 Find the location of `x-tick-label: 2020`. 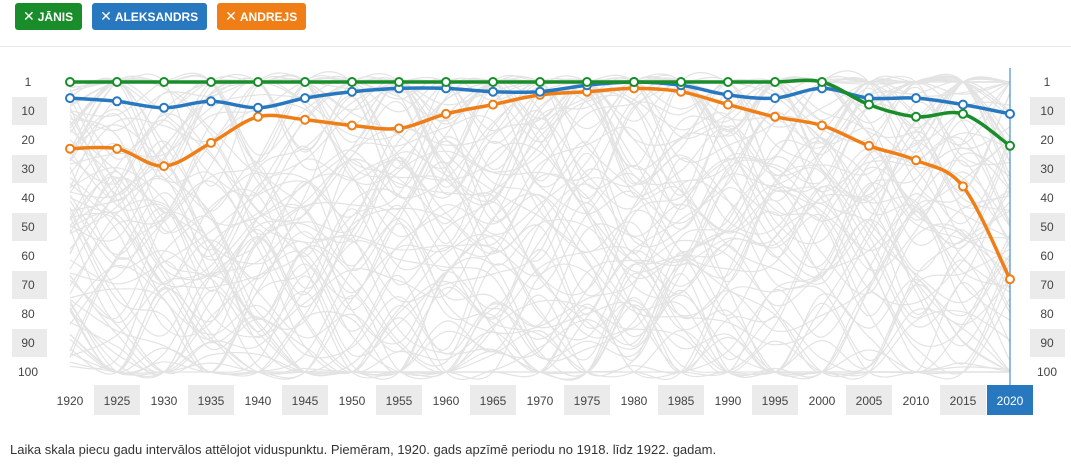

x-tick-label: 2020 is located at coordinates (1010, 401).